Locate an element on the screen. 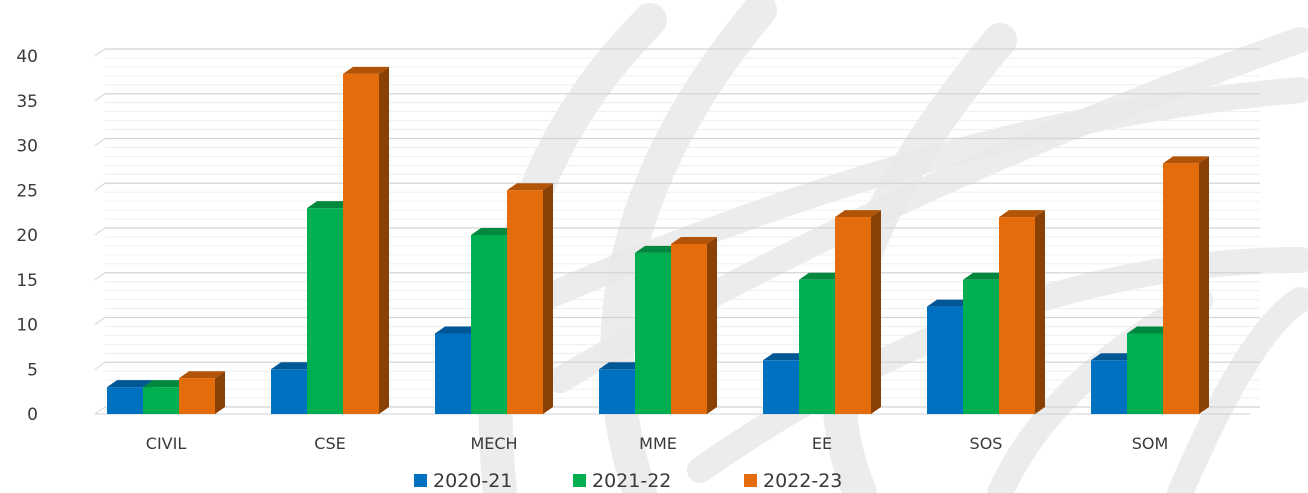 This screenshot has height=493, width=1308. legend-item: 2021-22 is located at coordinates (622, 481).